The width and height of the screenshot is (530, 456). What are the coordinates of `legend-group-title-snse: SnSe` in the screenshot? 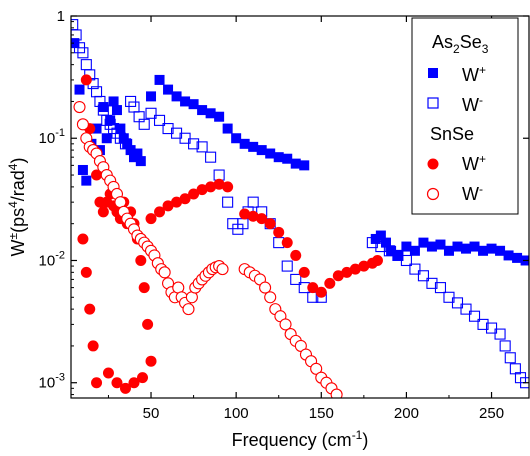 It's located at (452, 134).